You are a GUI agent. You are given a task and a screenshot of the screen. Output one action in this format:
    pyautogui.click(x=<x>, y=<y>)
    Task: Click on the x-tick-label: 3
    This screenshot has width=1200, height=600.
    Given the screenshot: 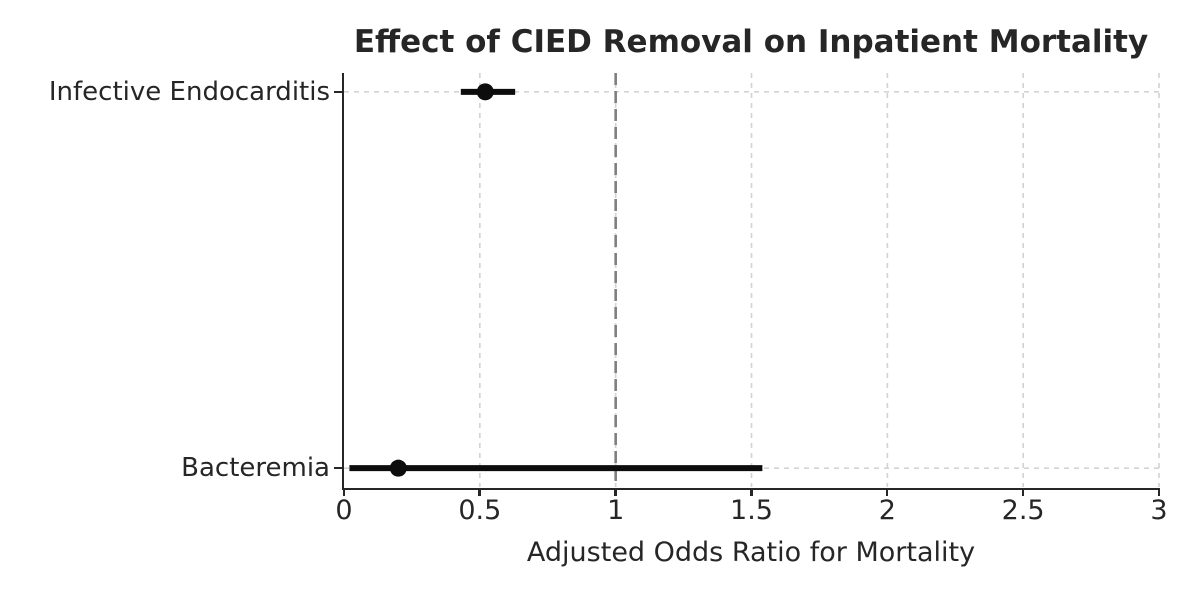 What is the action you would take?
    pyautogui.click(x=1159, y=510)
    